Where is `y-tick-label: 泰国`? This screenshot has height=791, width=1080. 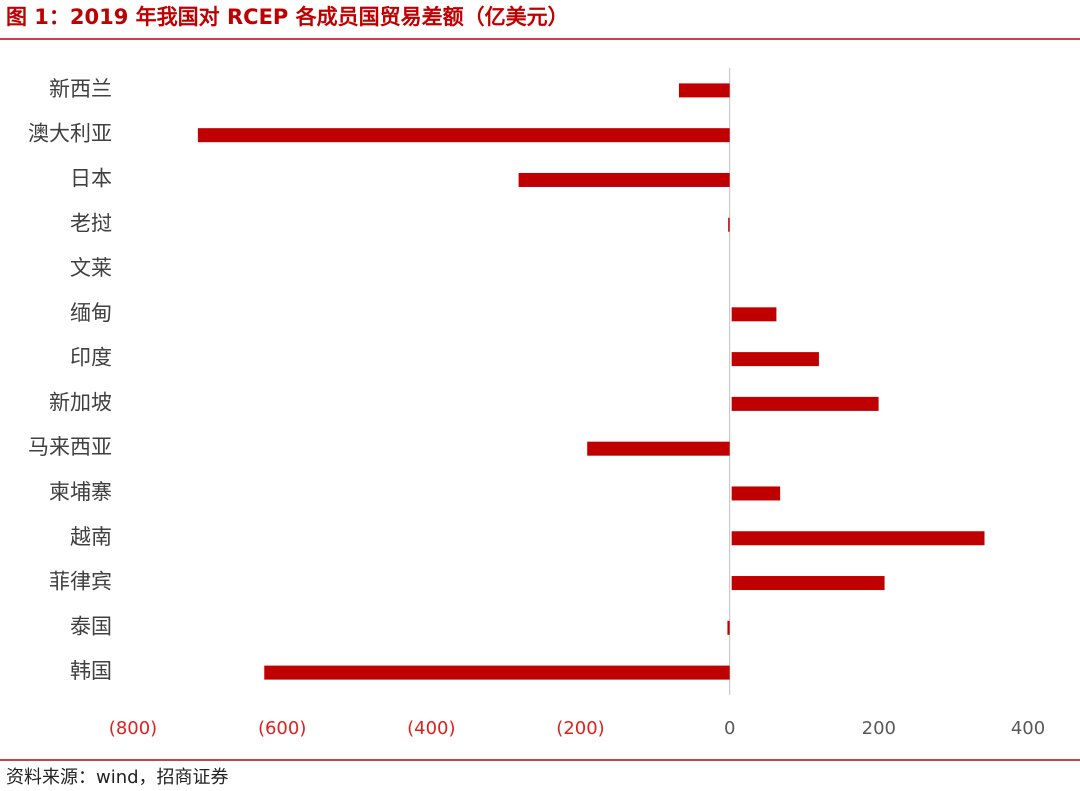 y-tick-label: 泰国 is located at coordinates (91, 626).